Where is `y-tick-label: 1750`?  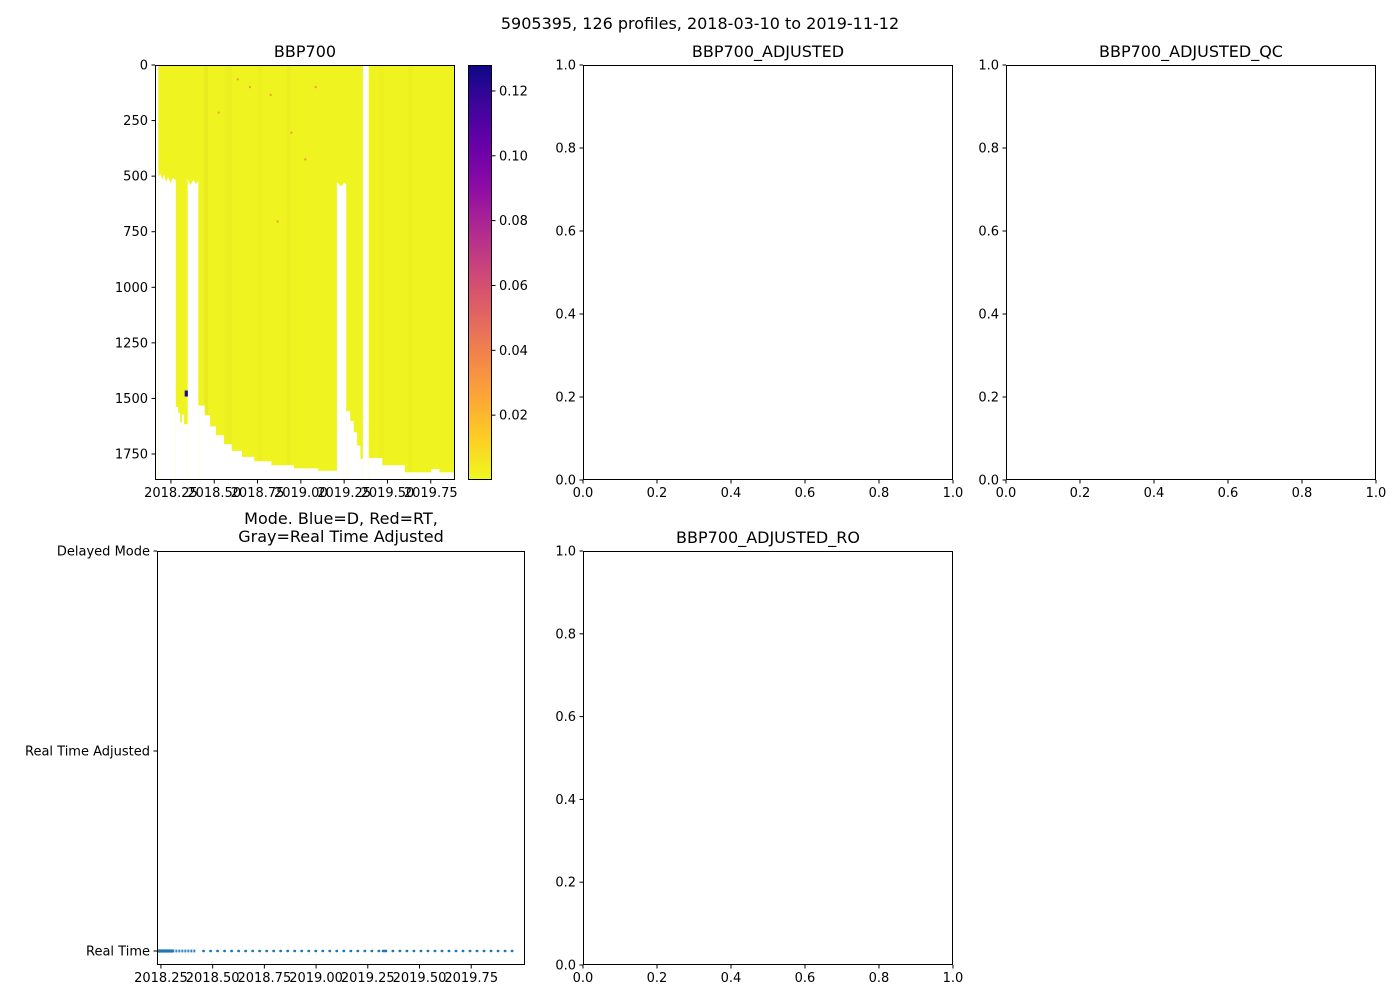
y-tick-label: 1750 is located at coordinates (131, 454).